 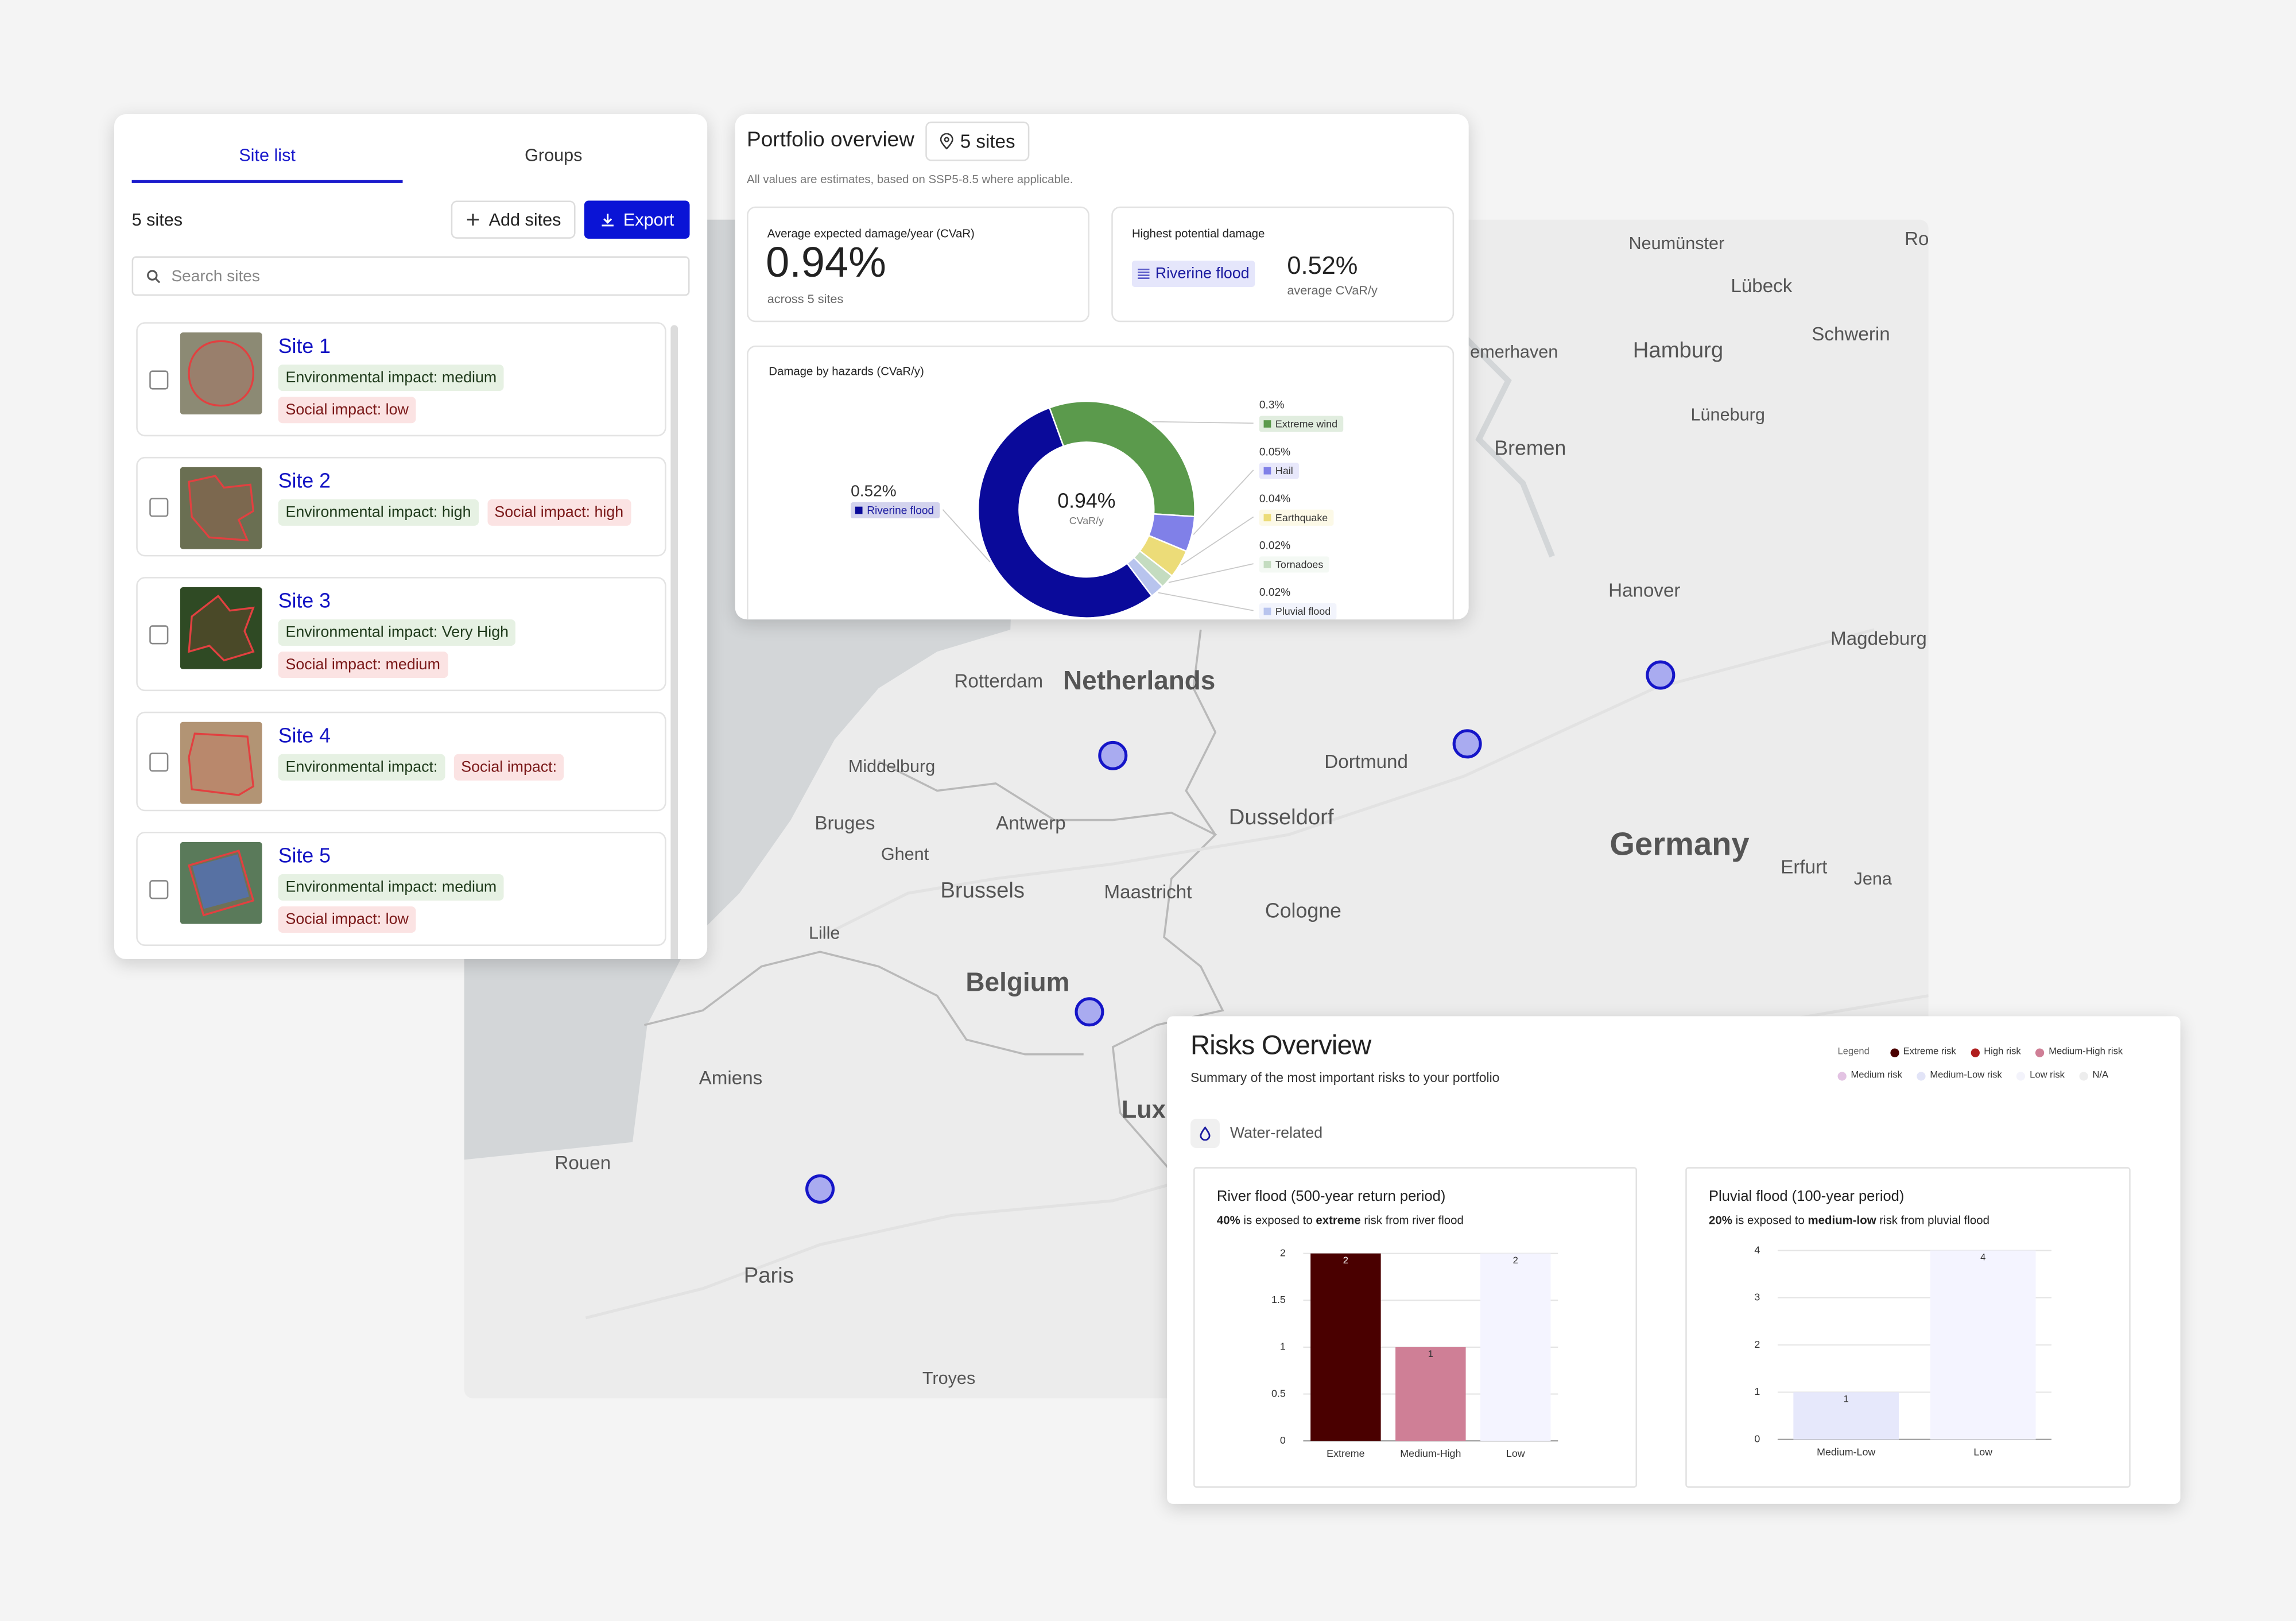 What do you see at coordinates (1514, 352) in the screenshot?
I see `place-label: emerhaven` at bounding box center [1514, 352].